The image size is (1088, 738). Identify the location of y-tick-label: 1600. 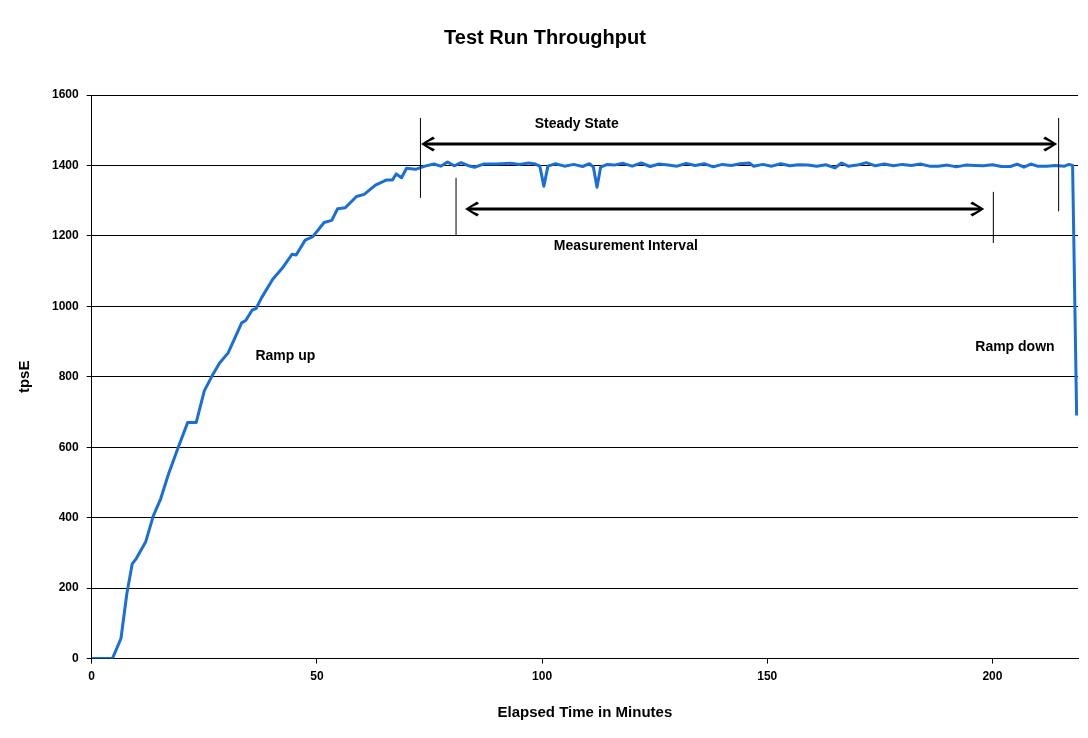
(65, 94).